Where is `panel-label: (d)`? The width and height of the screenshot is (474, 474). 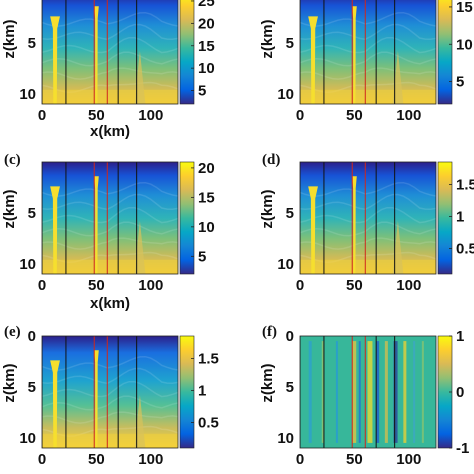
panel-label: (d) is located at coordinates (271, 160).